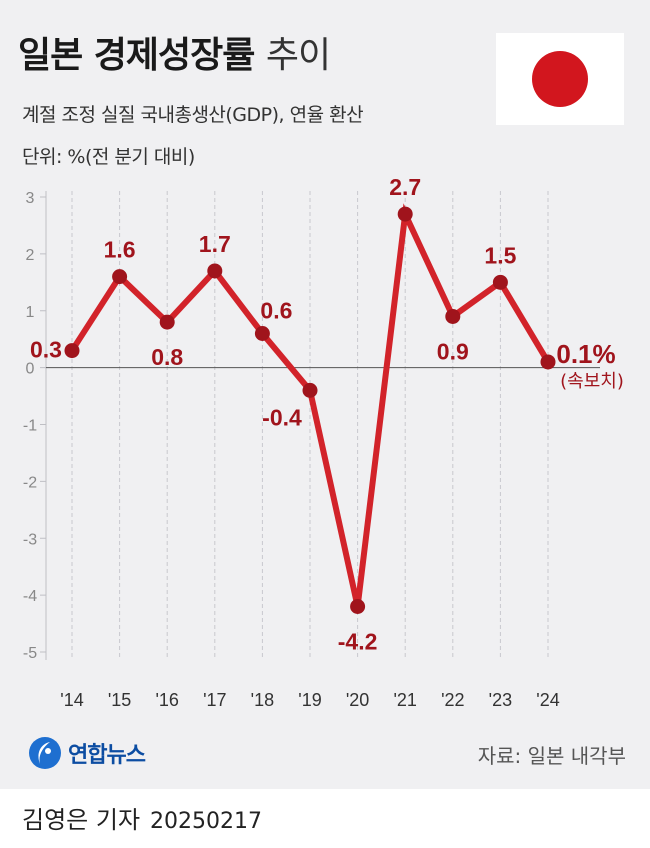 This screenshot has width=650, height=848. I want to click on data-label: 0.6, so click(276, 311).